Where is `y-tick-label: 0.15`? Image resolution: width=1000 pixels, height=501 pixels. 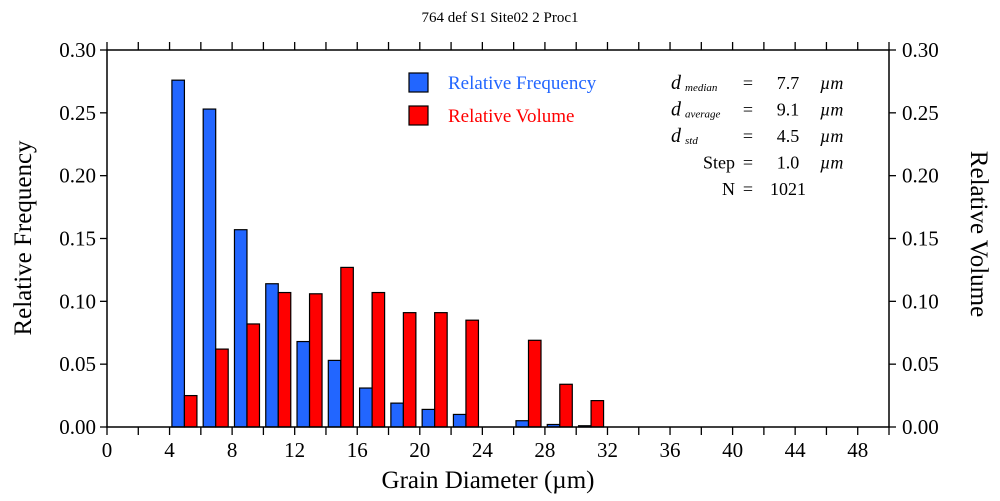 y-tick-label: 0.15 is located at coordinates (77, 239).